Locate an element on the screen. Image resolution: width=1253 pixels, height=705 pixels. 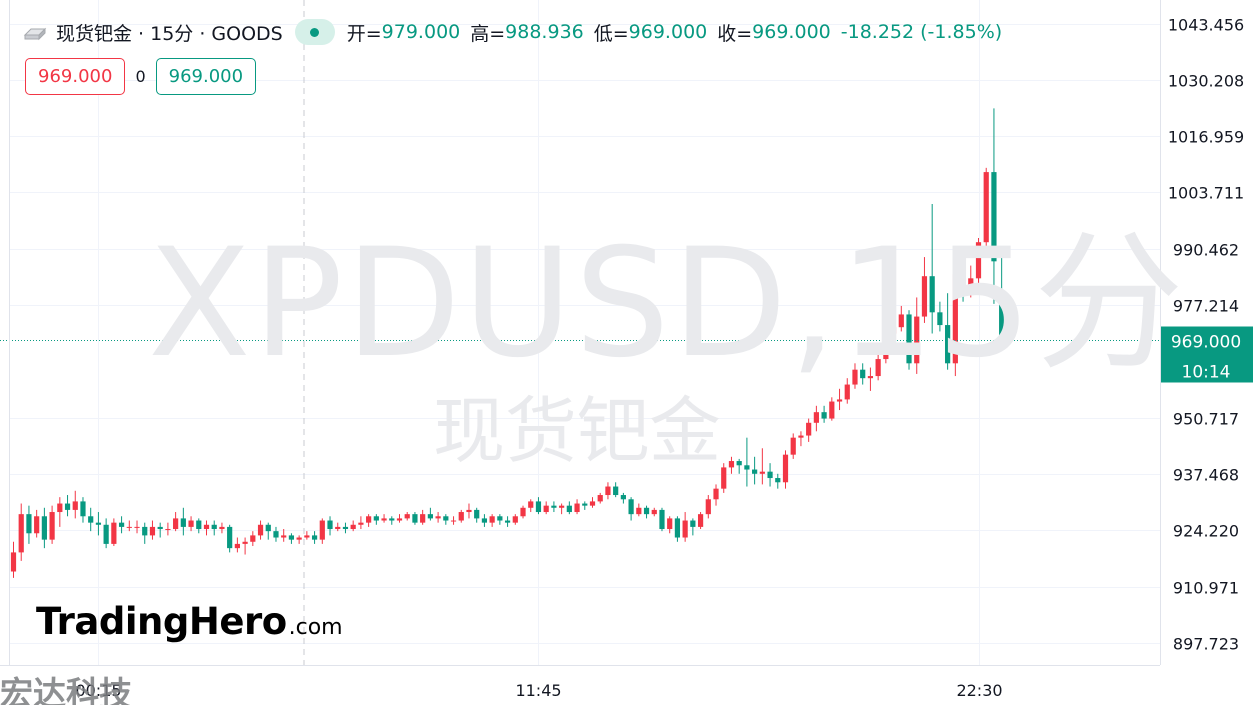
buy-price-button: 969.000 is located at coordinates (206, 76).